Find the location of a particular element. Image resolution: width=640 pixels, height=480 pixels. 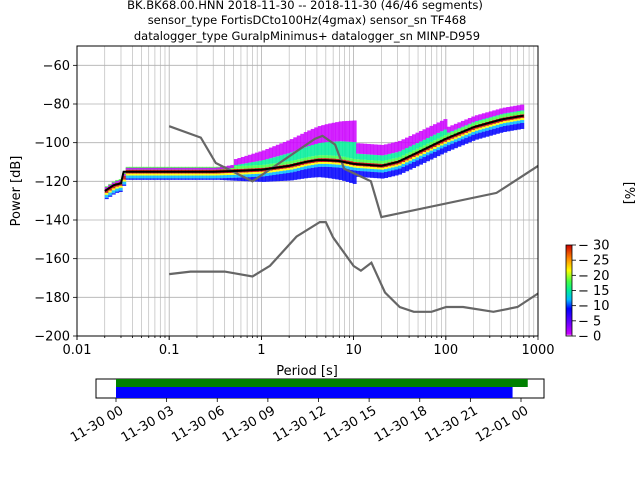

colorbar-tick-label: − 10 is located at coordinates (594, 306).